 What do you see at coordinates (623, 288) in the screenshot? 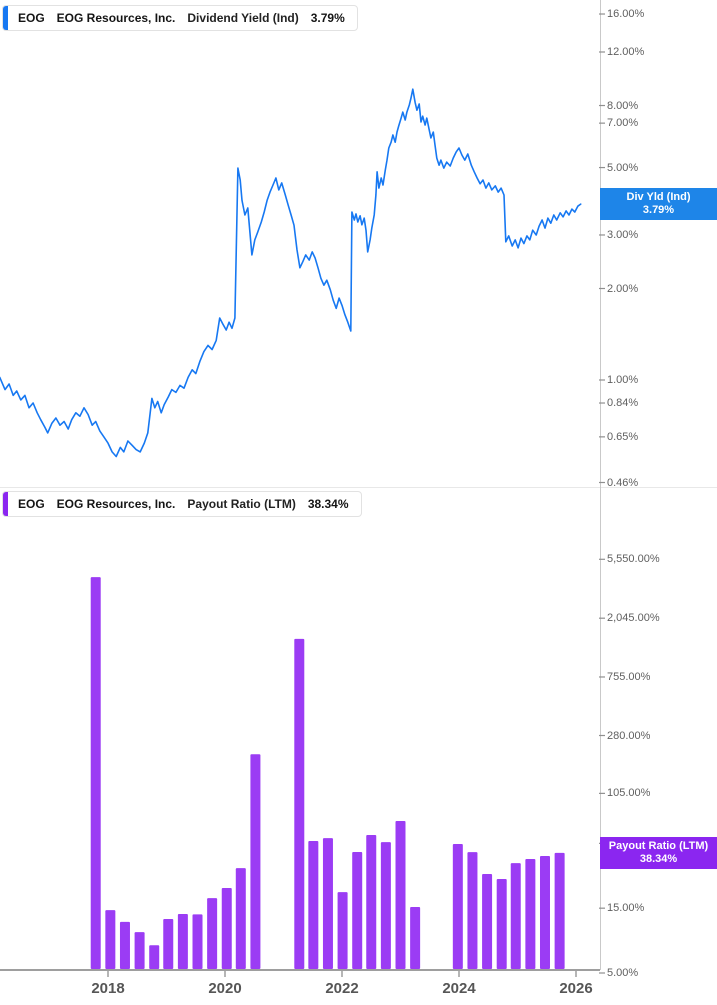
I see `y-axis-tick-label-top: 2.00%` at bounding box center [623, 288].